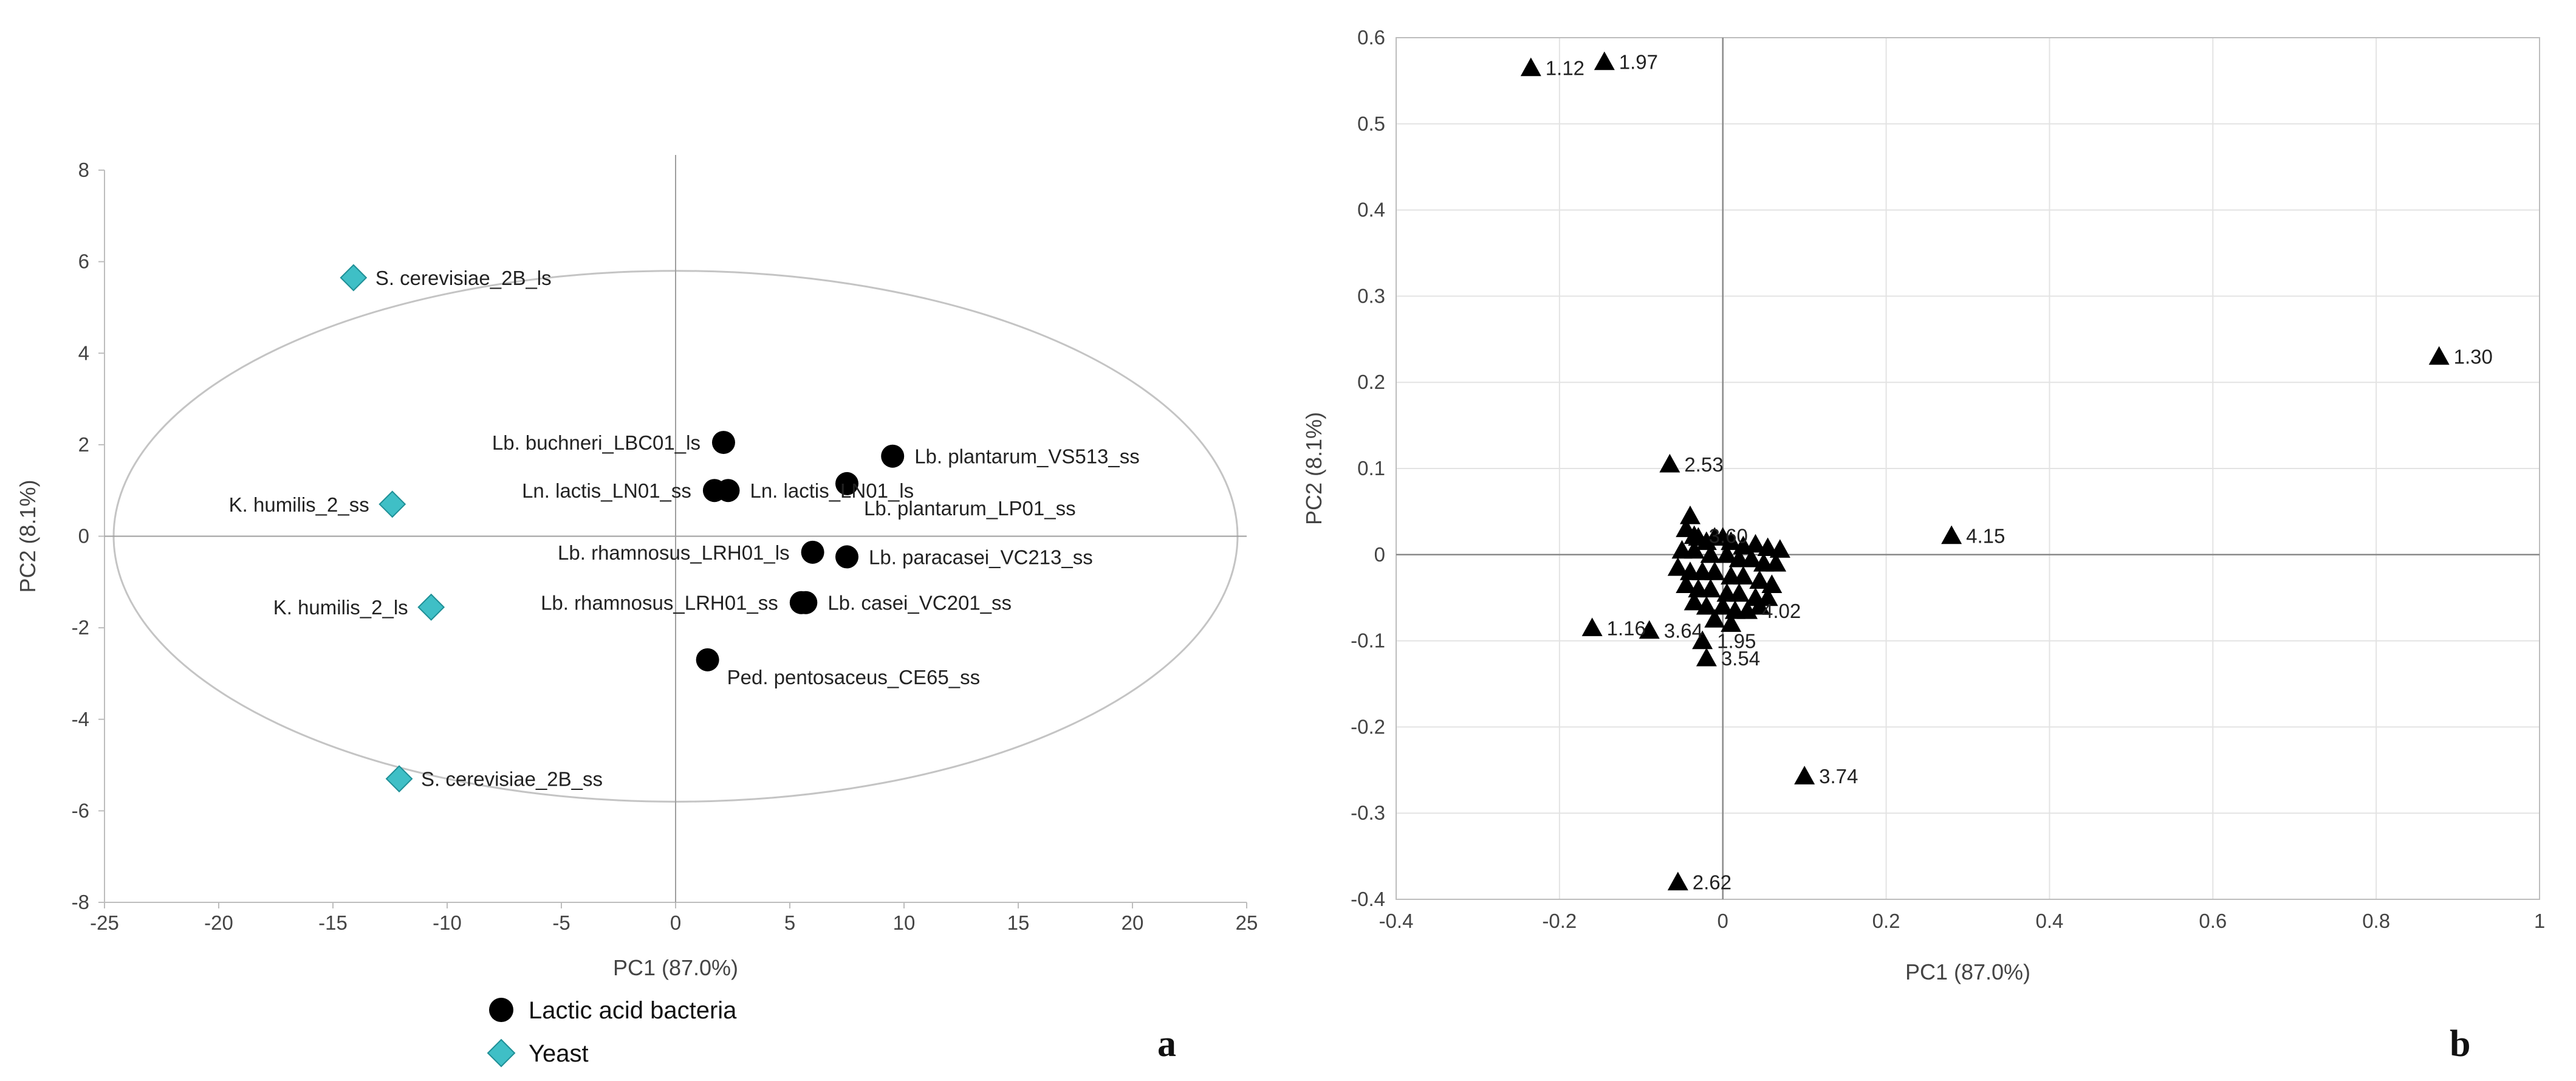  What do you see at coordinates (1736, 641) in the screenshot?
I see `loading-label-1-95: 1.95` at bounding box center [1736, 641].